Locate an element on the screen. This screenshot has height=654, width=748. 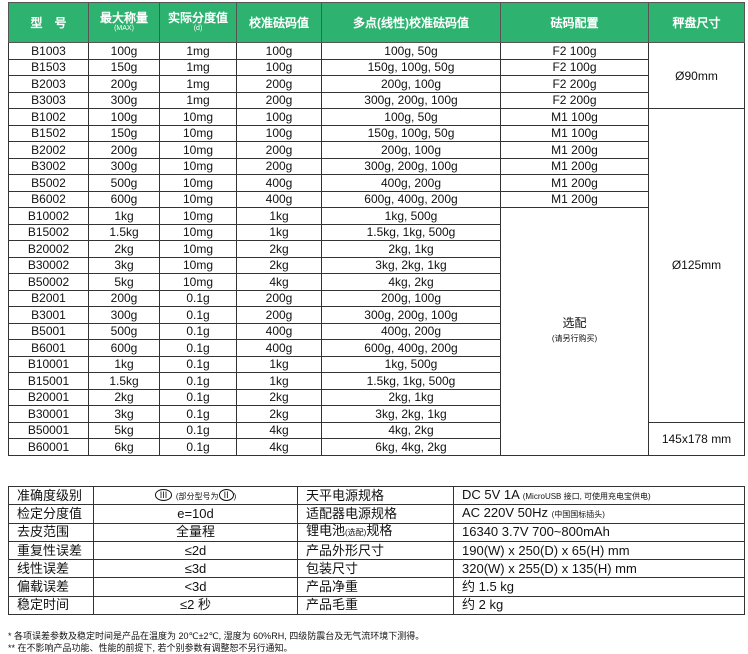
cell: B1502 is located at coordinates (48, 133).